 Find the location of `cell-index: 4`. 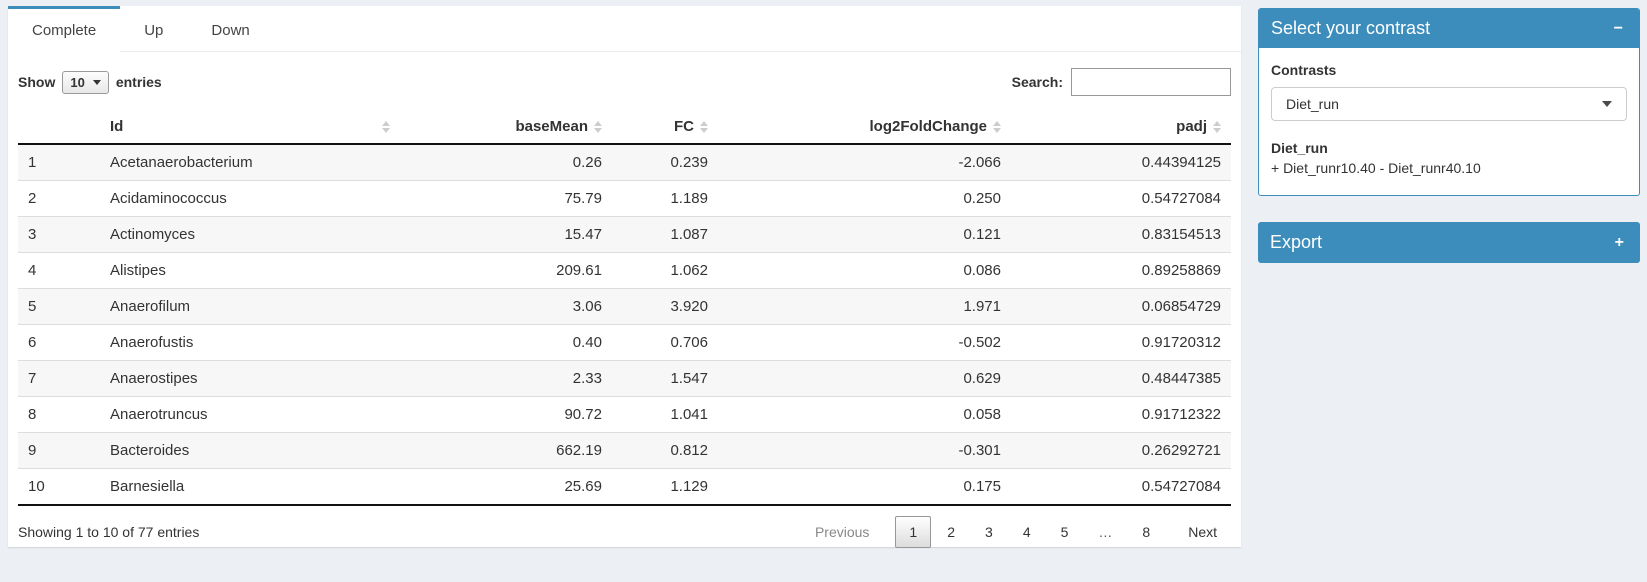

cell-index: 4 is located at coordinates (59, 270).